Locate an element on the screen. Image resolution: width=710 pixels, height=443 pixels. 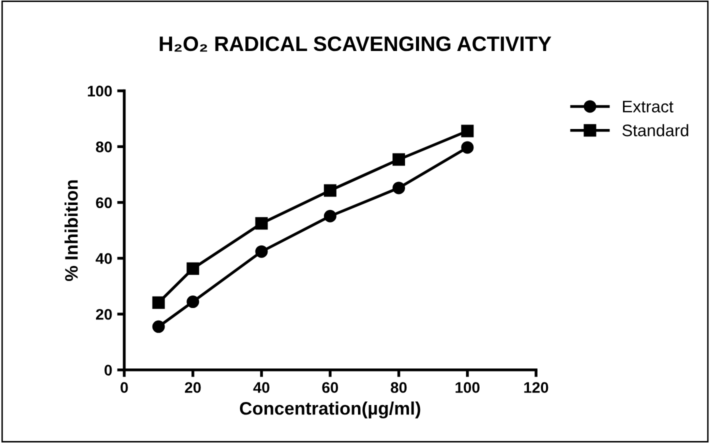
x-tick-label: 100 is located at coordinates (468, 387).